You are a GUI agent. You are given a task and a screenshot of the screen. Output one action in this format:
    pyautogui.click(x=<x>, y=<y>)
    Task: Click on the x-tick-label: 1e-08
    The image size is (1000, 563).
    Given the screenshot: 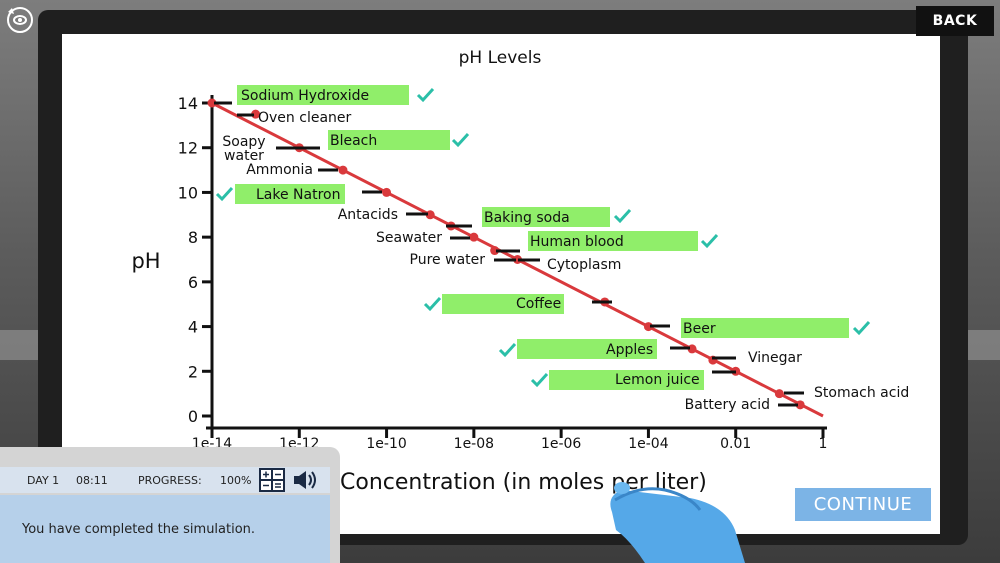 What is the action you would take?
    pyautogui.click(x=474, y=444)
    